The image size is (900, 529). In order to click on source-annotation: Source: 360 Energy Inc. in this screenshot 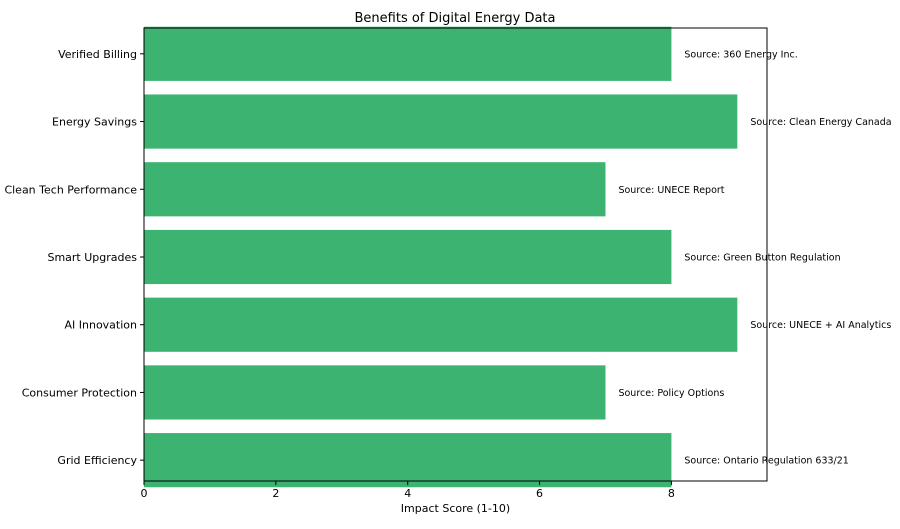, I will do `click(740, 54)`.